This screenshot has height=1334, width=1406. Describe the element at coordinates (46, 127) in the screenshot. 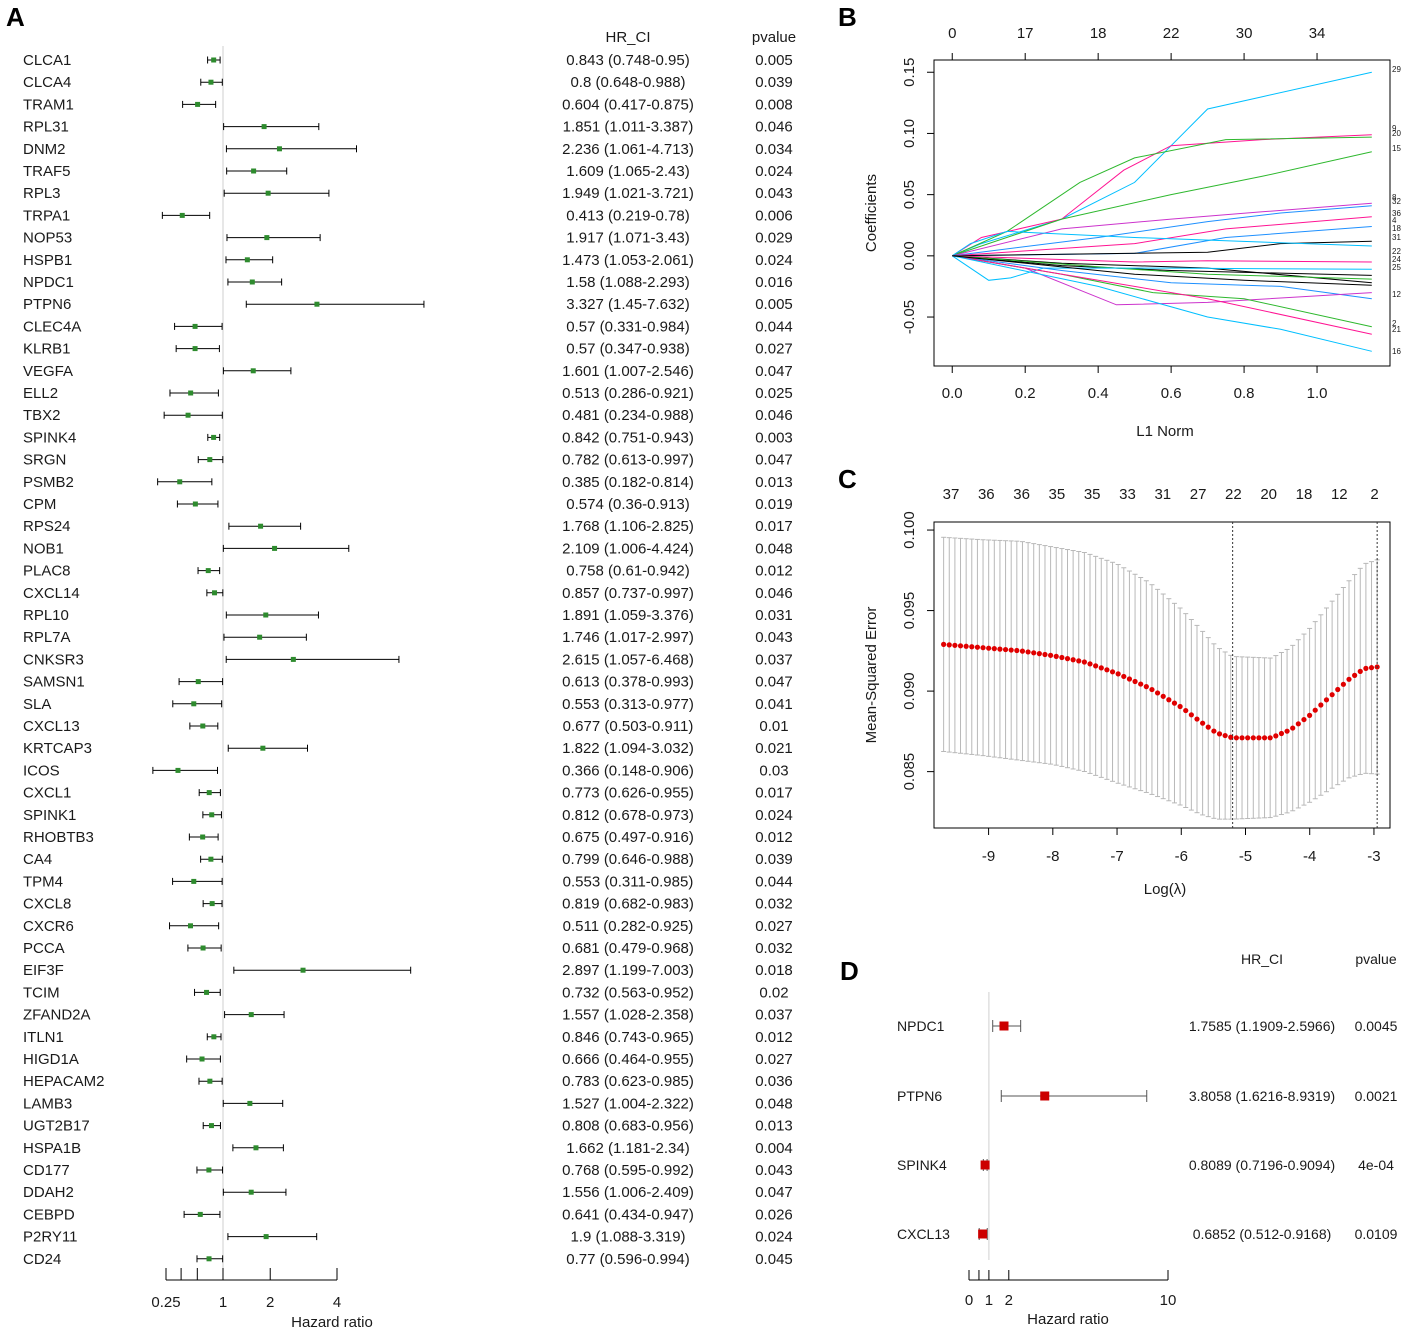

I see `panel-a-gene-label: RPL31` at that location.